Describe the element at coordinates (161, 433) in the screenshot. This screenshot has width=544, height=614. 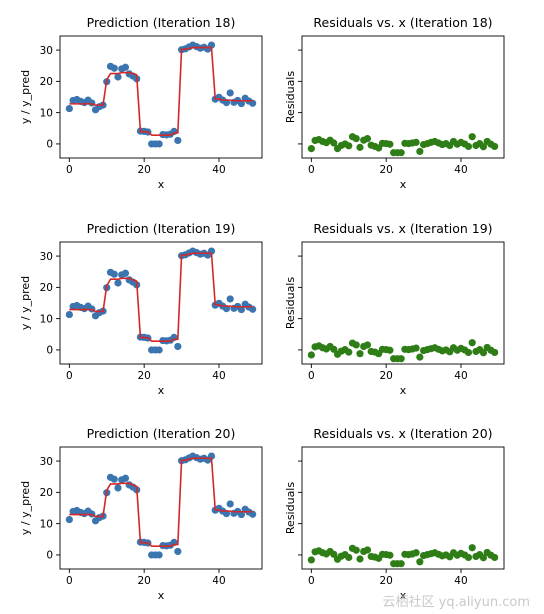
I see `chart-title: Prediction (Iteration 20)` at that location.